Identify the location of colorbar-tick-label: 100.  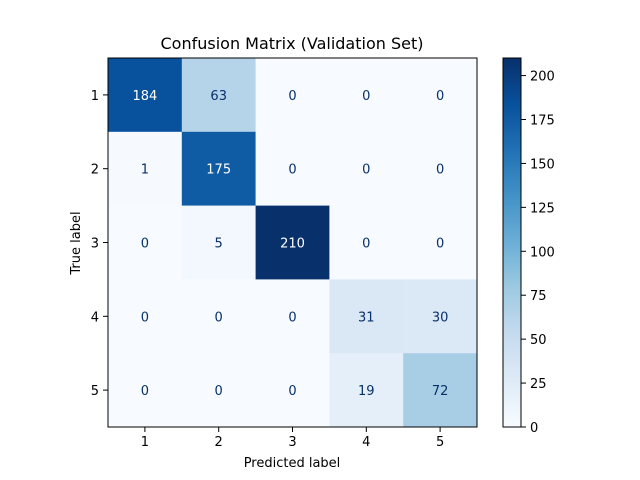
(542, 252).